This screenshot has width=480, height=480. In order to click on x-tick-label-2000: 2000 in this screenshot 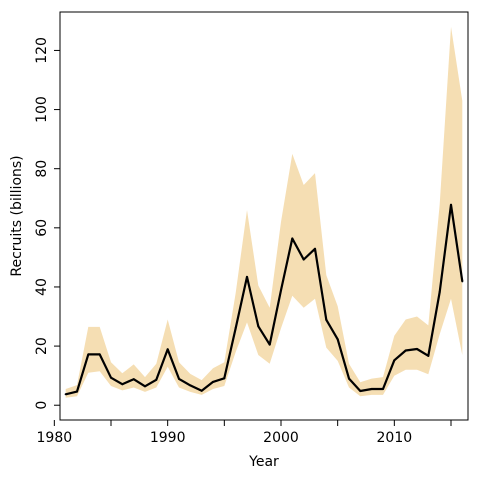, I will do `click(281, 438)`.